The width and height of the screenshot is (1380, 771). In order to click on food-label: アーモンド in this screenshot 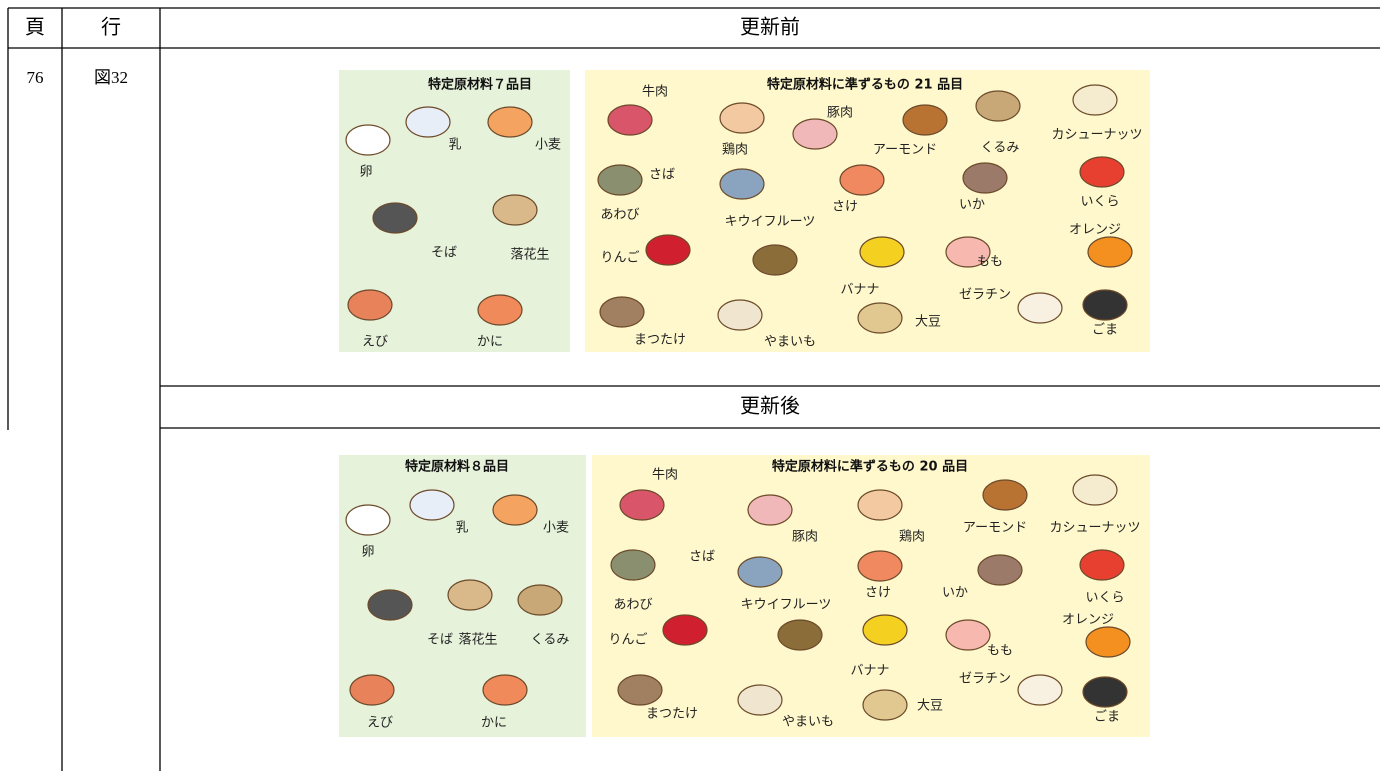, I will do `click(995, 528)`.